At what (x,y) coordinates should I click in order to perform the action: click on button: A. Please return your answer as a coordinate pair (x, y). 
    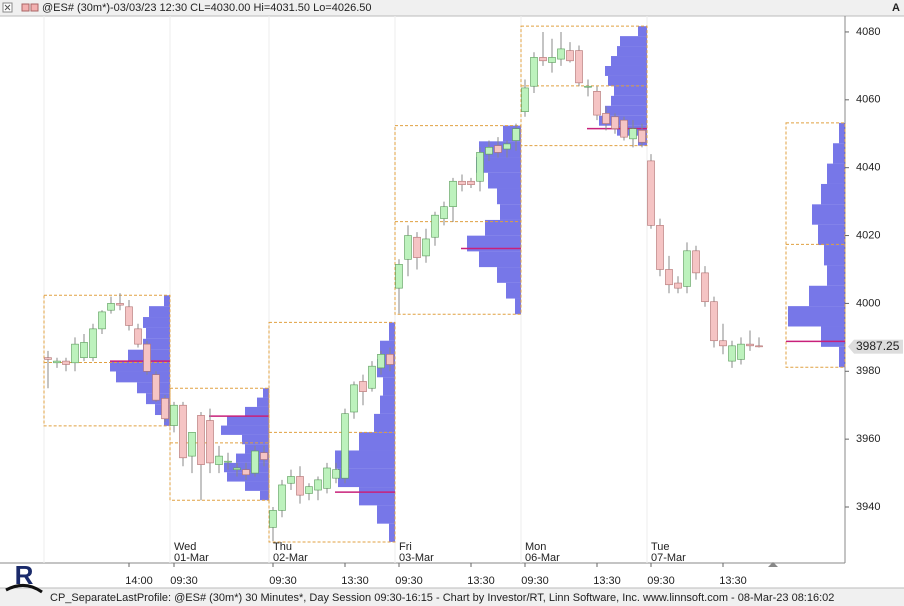
    Looking at the image, I should click on (896, 8).